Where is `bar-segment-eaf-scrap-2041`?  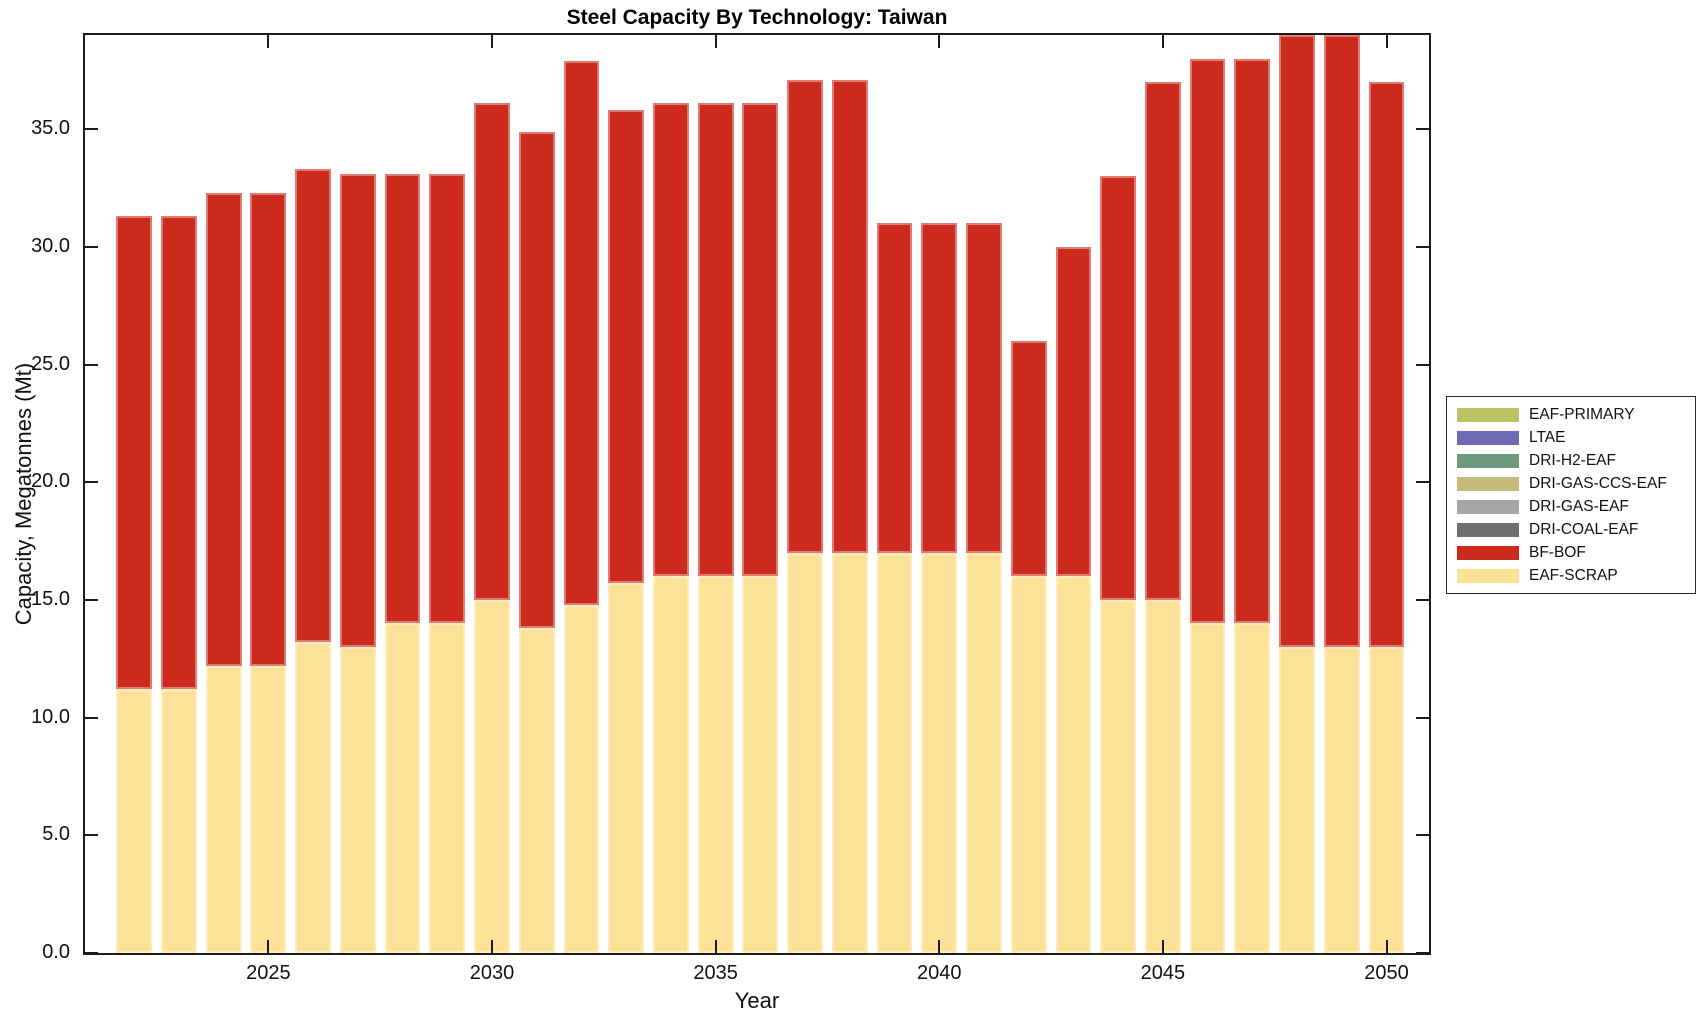
bar-segment-eaf-scrap-2041 is located at coordinates (984, 752).